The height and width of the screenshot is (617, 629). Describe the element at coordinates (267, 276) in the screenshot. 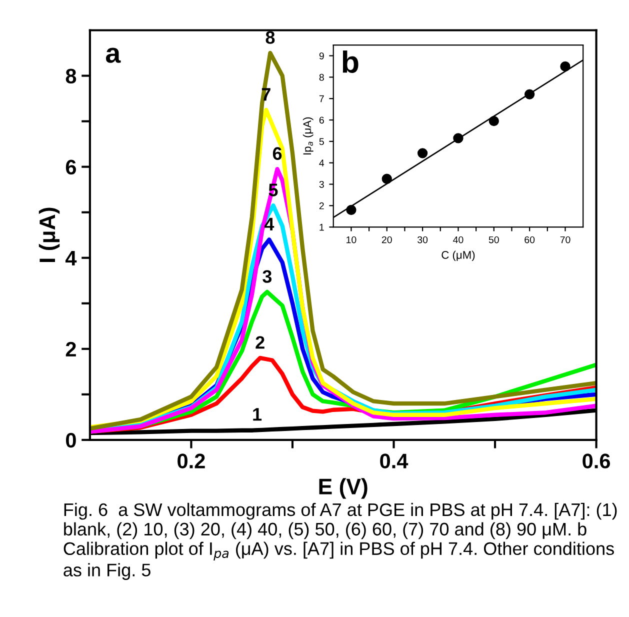

I see `annotation: 3` at that location.